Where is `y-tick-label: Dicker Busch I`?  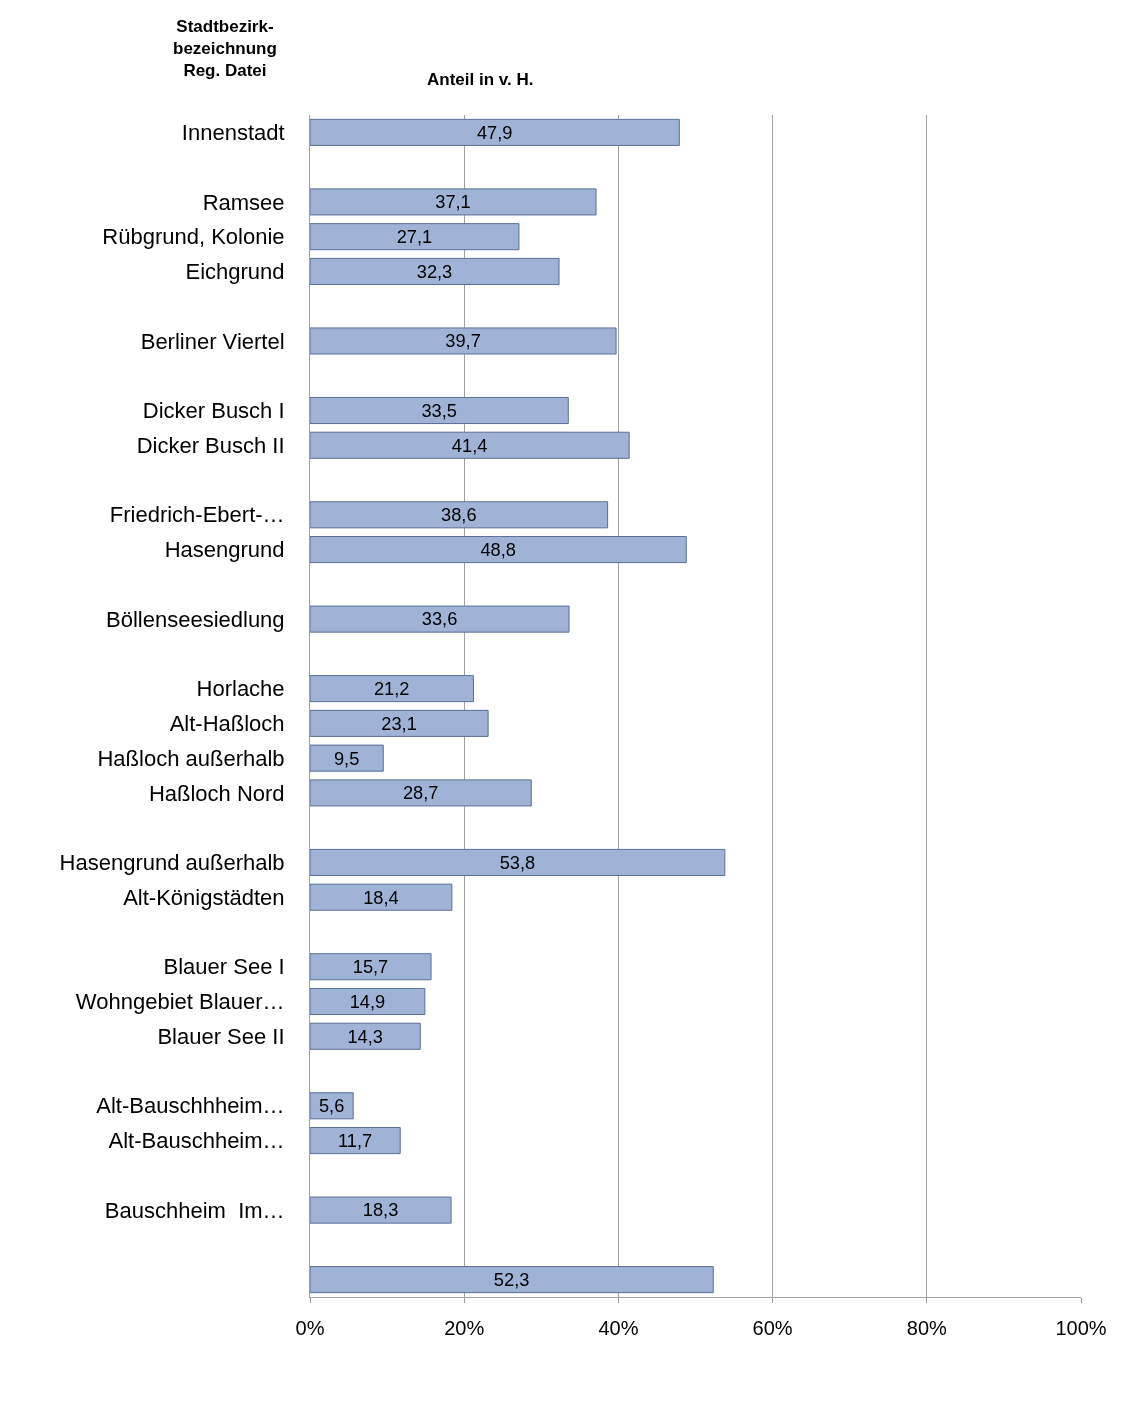 y-tick-label: Dicker Busch I is located at coordinates (213, 411).